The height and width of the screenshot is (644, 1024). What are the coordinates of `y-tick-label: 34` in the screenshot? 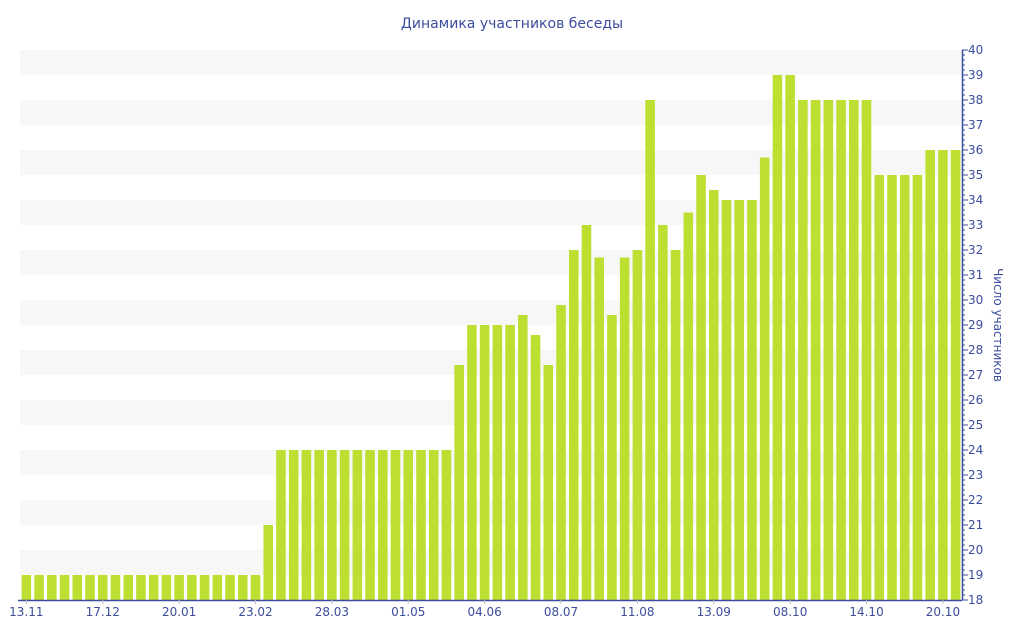 It's located at (975, 200).